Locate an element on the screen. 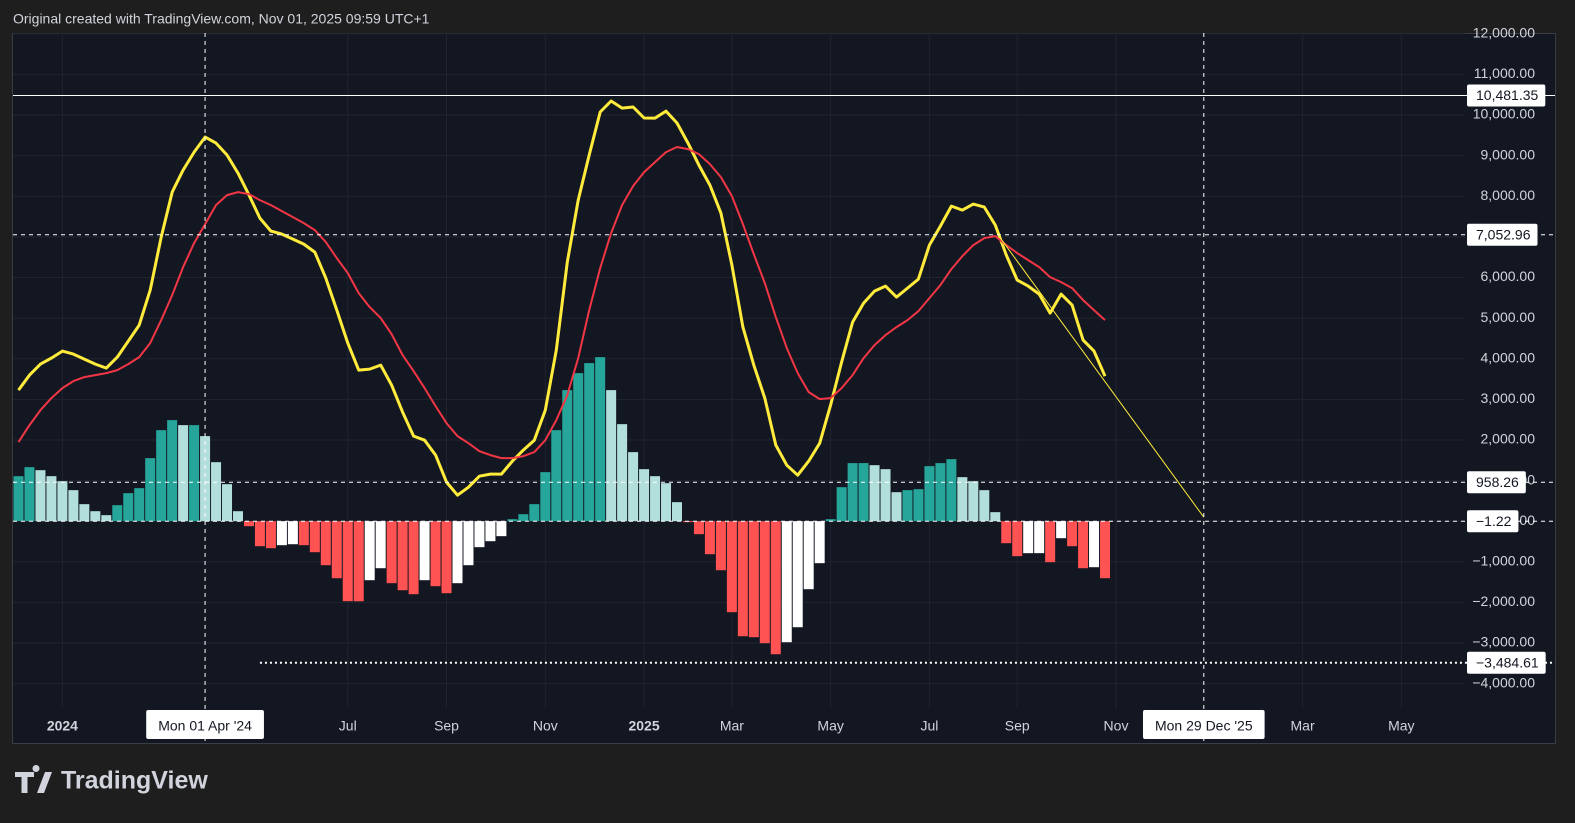 The height and width of the screenshot is (823, 1575). price-label: 10,481.35 is located at coordinates (1507, 95).